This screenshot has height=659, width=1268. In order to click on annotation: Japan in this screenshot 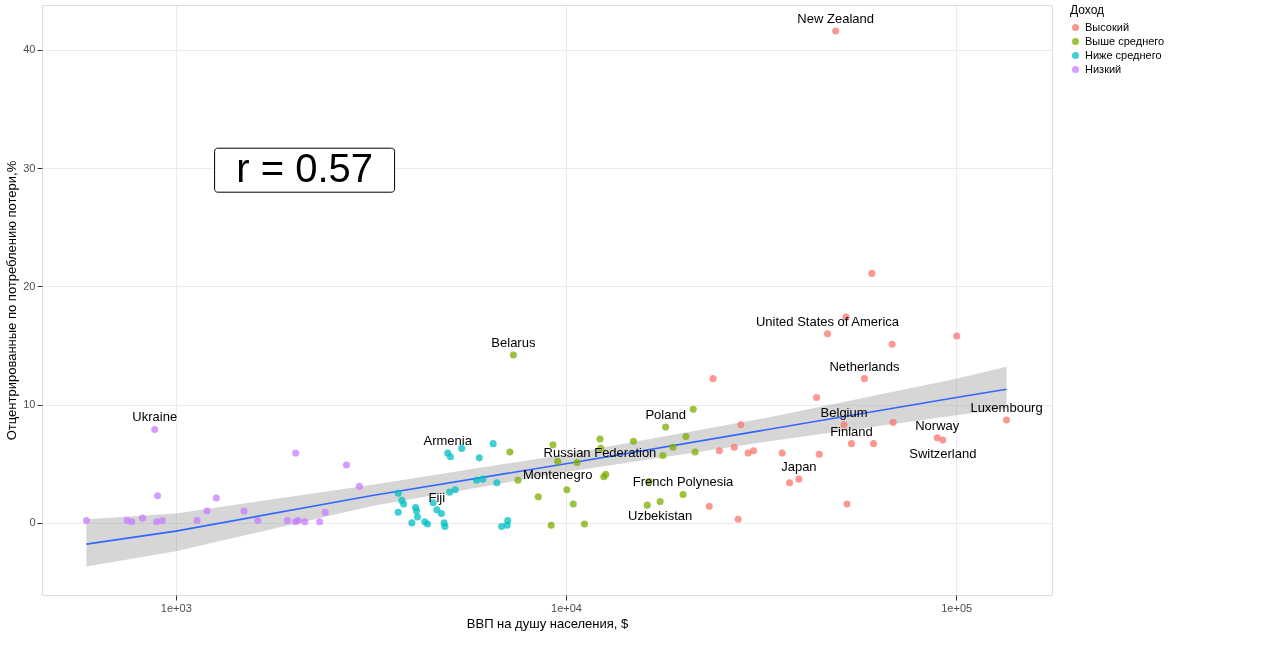, I will do `click(799, 467)`.